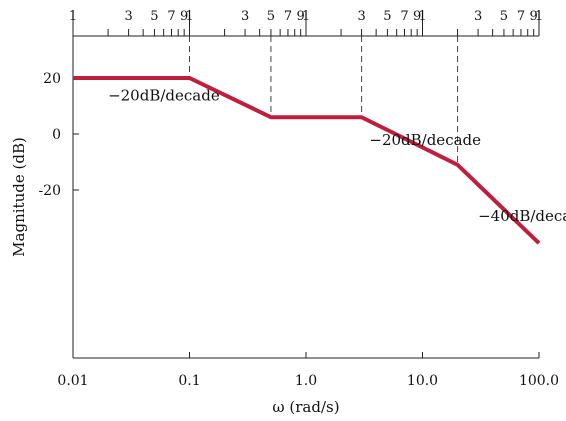 This screenshot has height=421, width=566. Describe the element at coordinates (56, 135) in the screenshot. I see `y-tick-label: 0` at that location.